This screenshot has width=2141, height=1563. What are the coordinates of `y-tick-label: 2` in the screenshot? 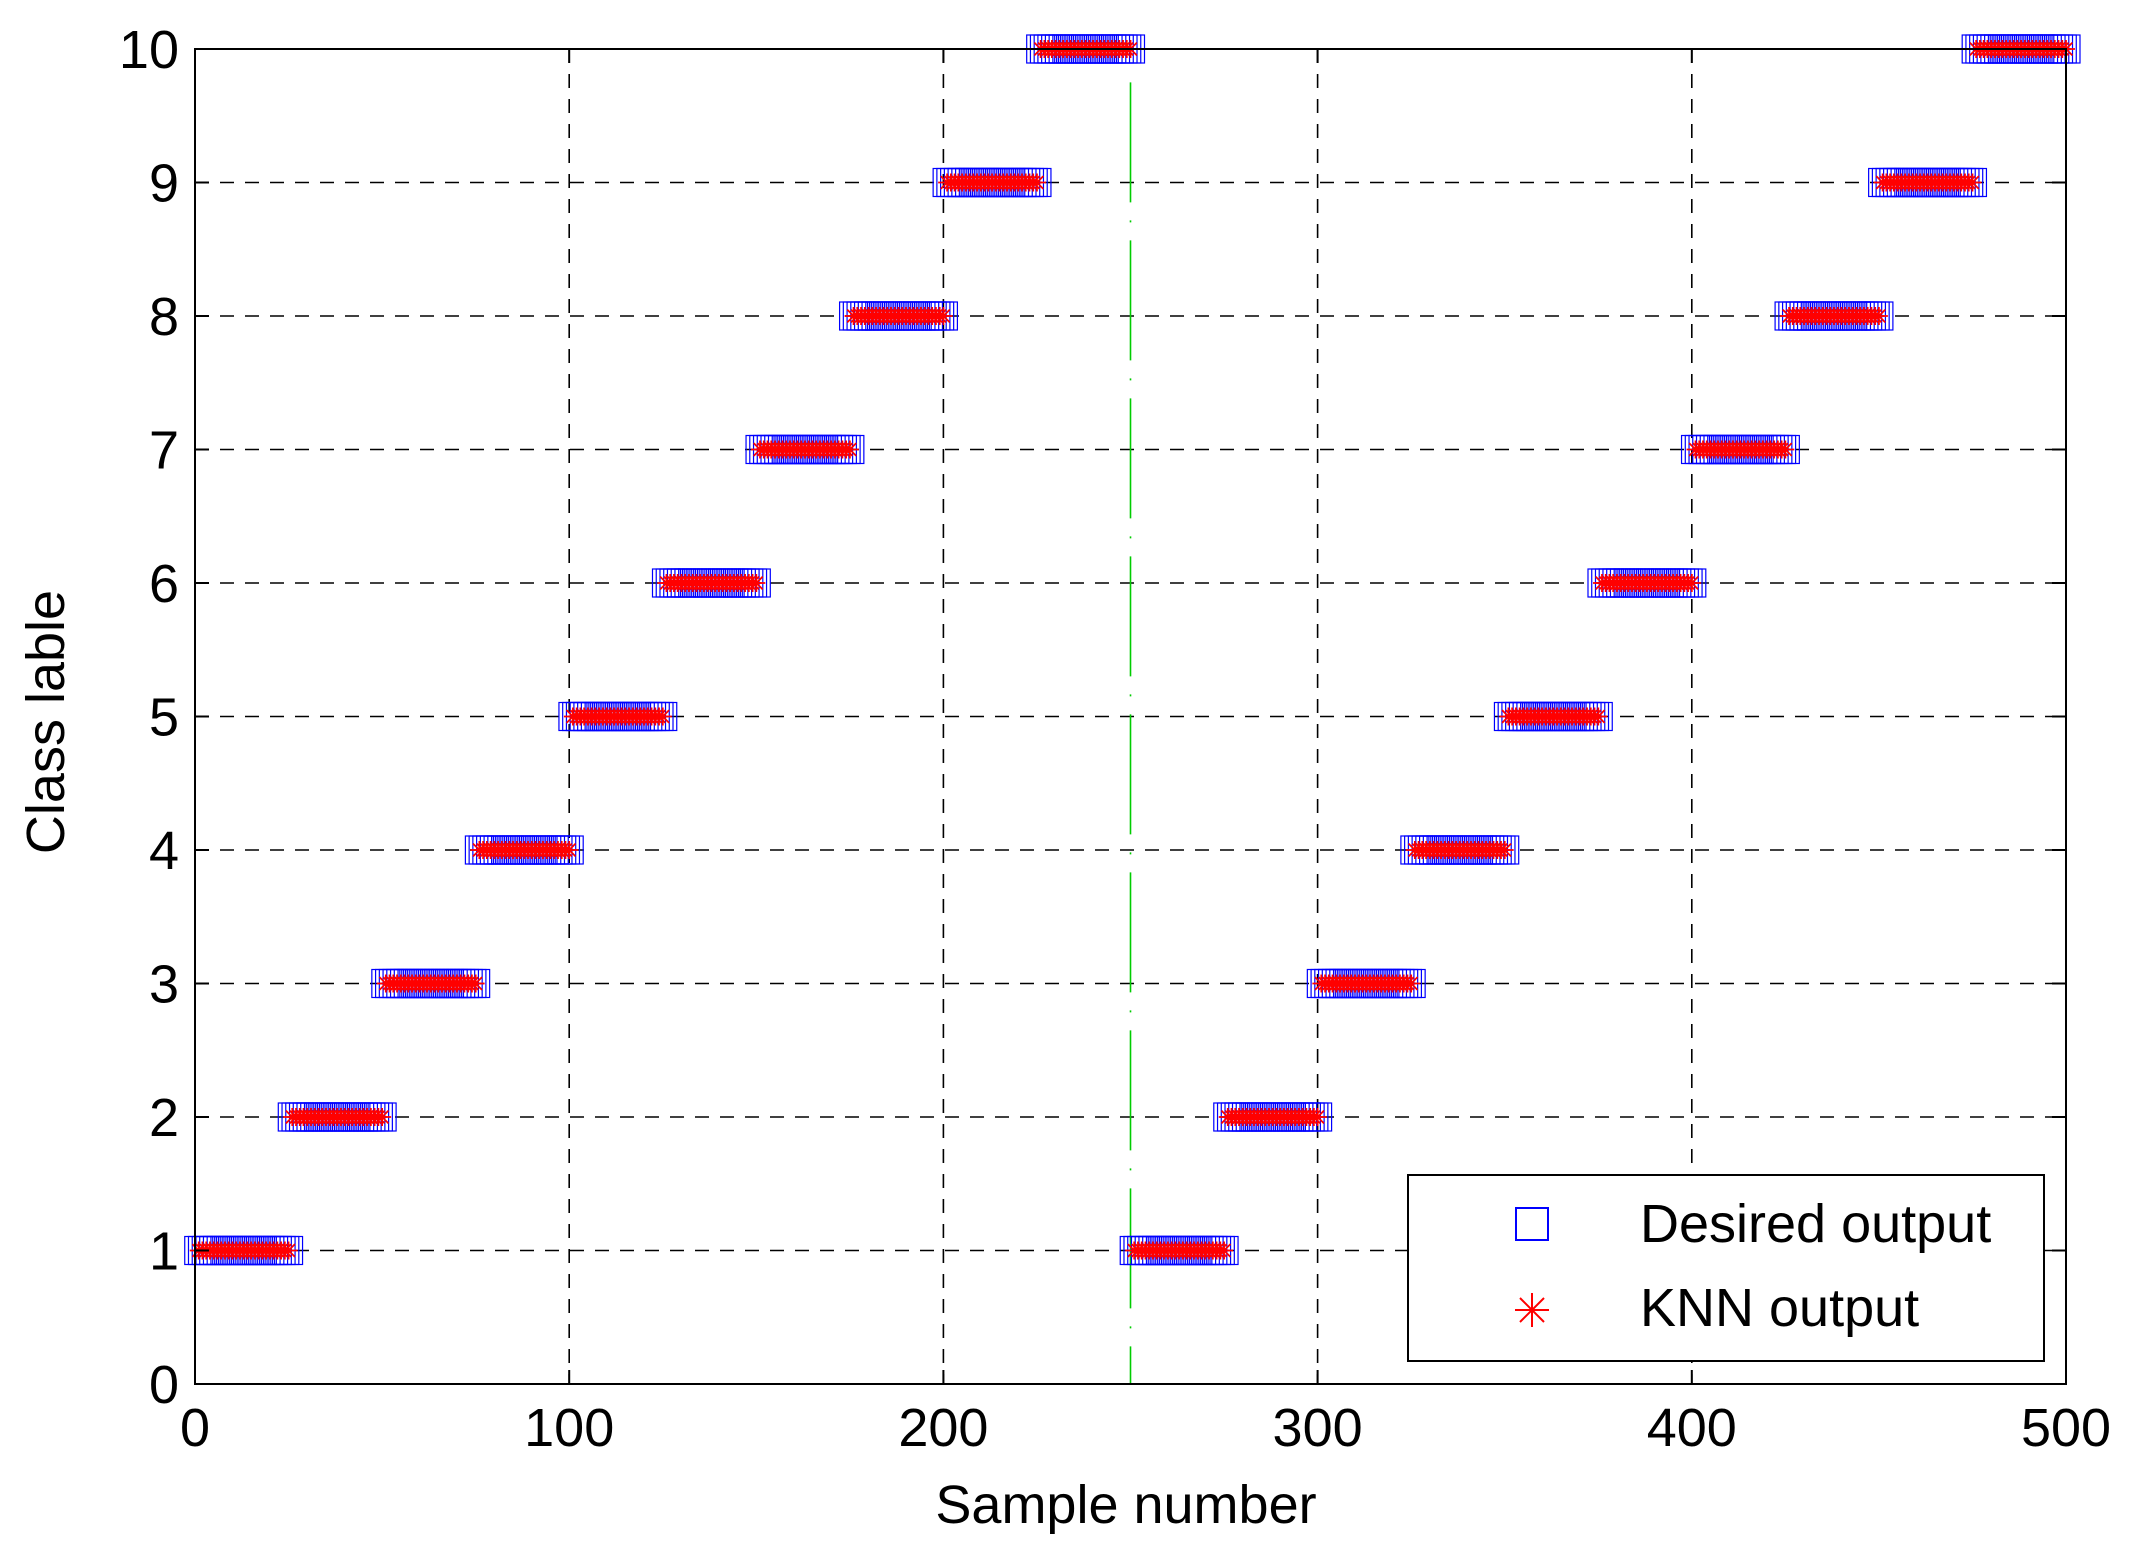 It's located at (164, 1118).